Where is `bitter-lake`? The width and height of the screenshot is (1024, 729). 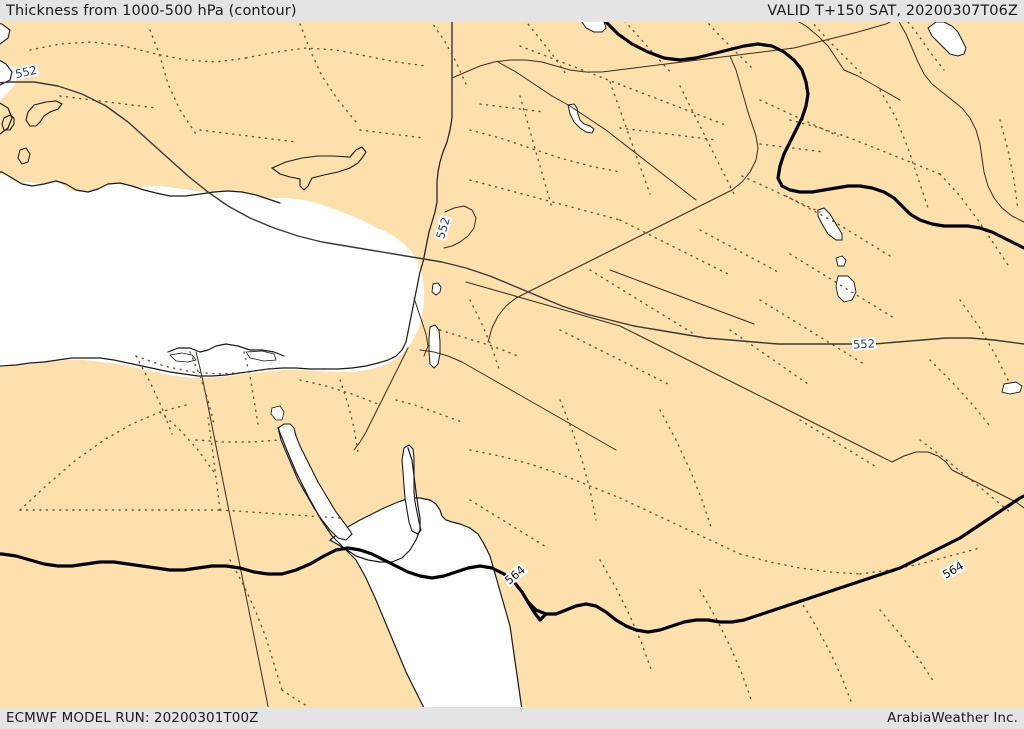 bitter-lake is located at coordinates (277, 413).